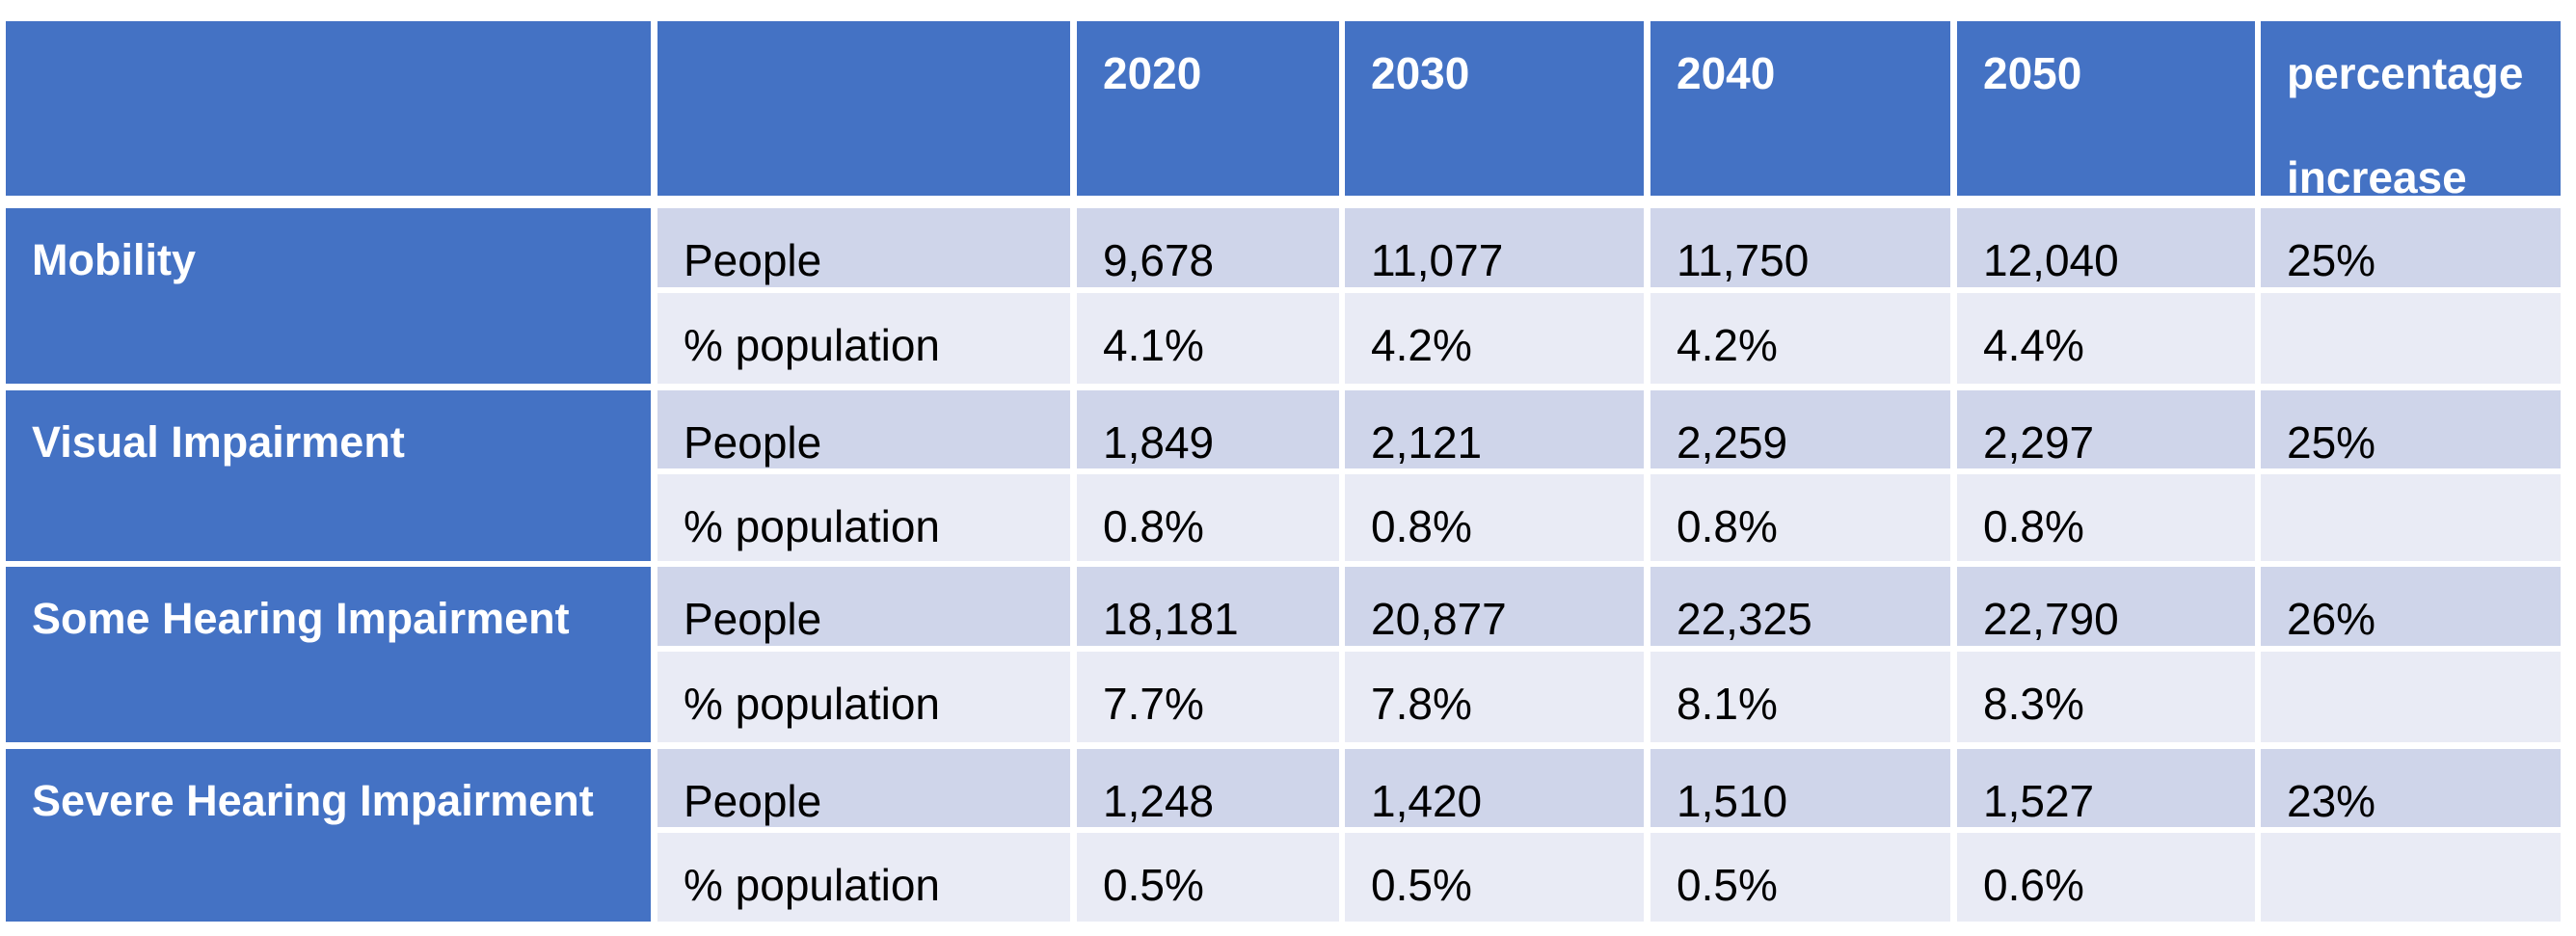  What do you see at coordinates (1495, 606) in the screenshot?
I see `value-cell: 20,877` at bounding box center [1495, 606].